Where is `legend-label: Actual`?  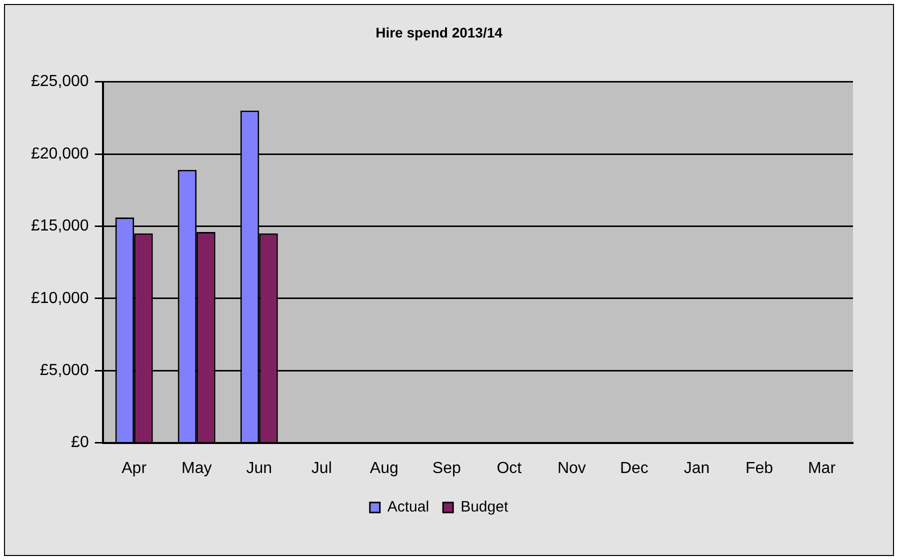 legend-label: Actual is located at coordinates (408, 507).